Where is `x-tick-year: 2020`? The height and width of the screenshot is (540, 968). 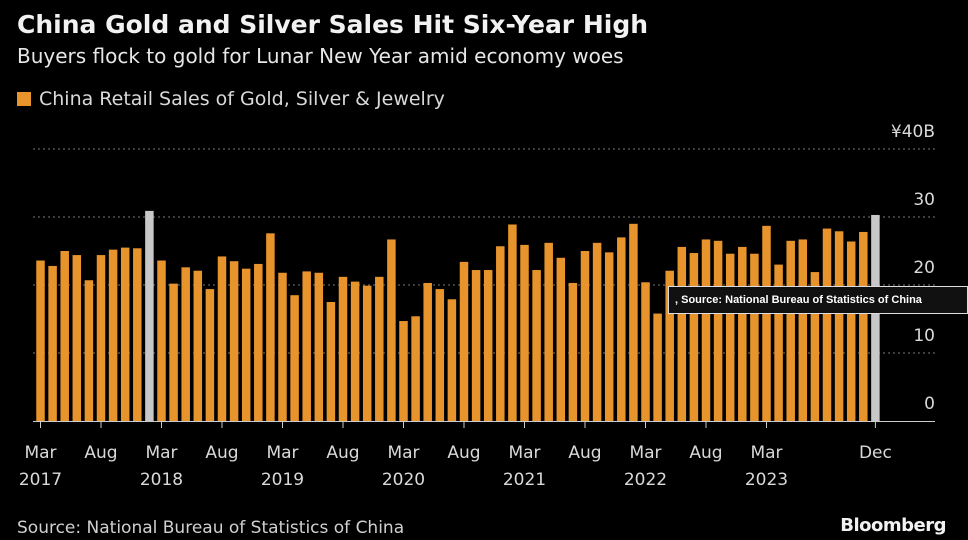
x-tick-year: 2020 is located at coordinates (403, 480).